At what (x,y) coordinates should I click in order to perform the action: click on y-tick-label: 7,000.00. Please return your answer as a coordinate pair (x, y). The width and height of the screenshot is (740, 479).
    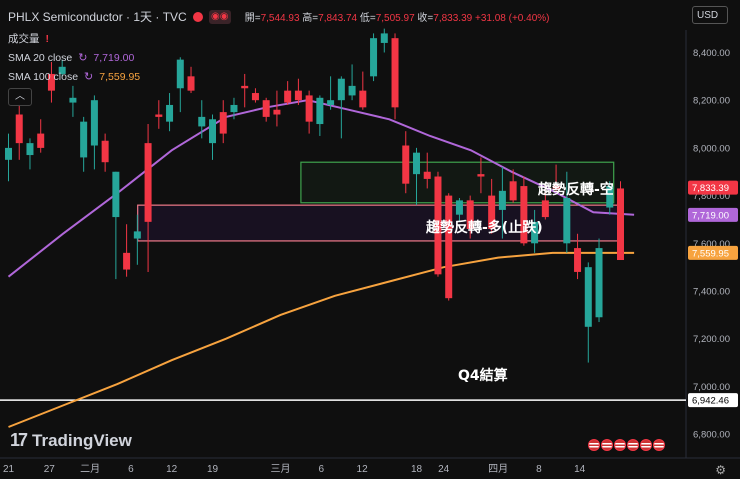
    Looking at the image, I should click on (711, 387).